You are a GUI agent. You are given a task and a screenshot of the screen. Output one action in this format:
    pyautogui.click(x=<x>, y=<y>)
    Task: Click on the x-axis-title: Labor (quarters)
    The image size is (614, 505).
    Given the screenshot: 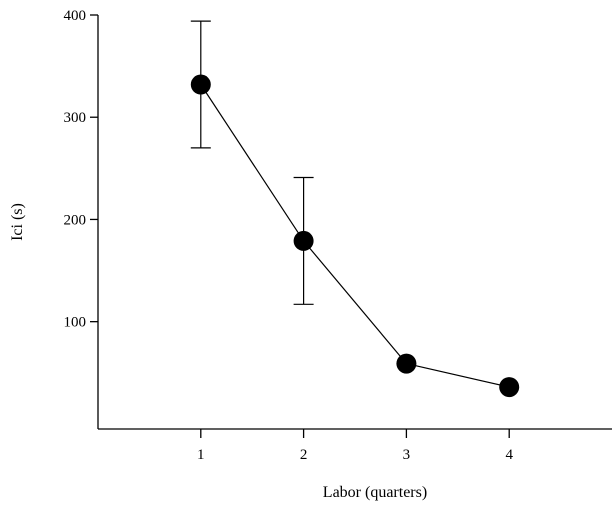 What is the action you would take?
    pyautogui.click(x=375, y=492)
    